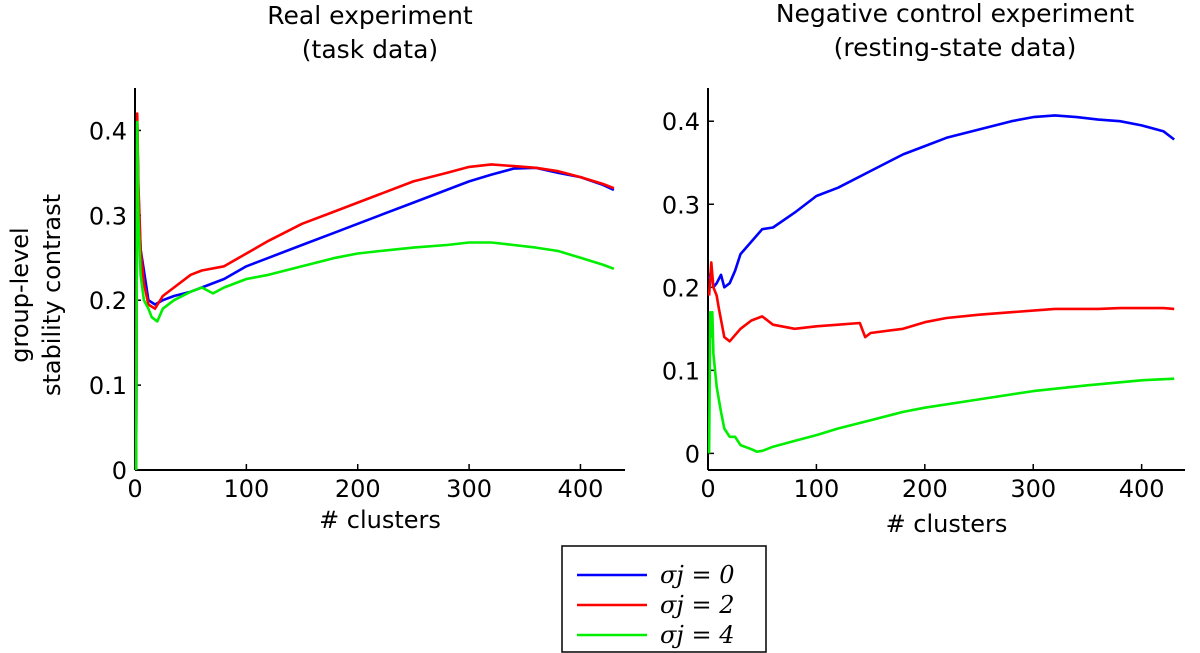 Image resolution: width=1200 pixels, height=653 pixels. Describe the element at coordinates (955, 14) in the screenshot. I see `chart-title-line: Negative control experiment` at that location.